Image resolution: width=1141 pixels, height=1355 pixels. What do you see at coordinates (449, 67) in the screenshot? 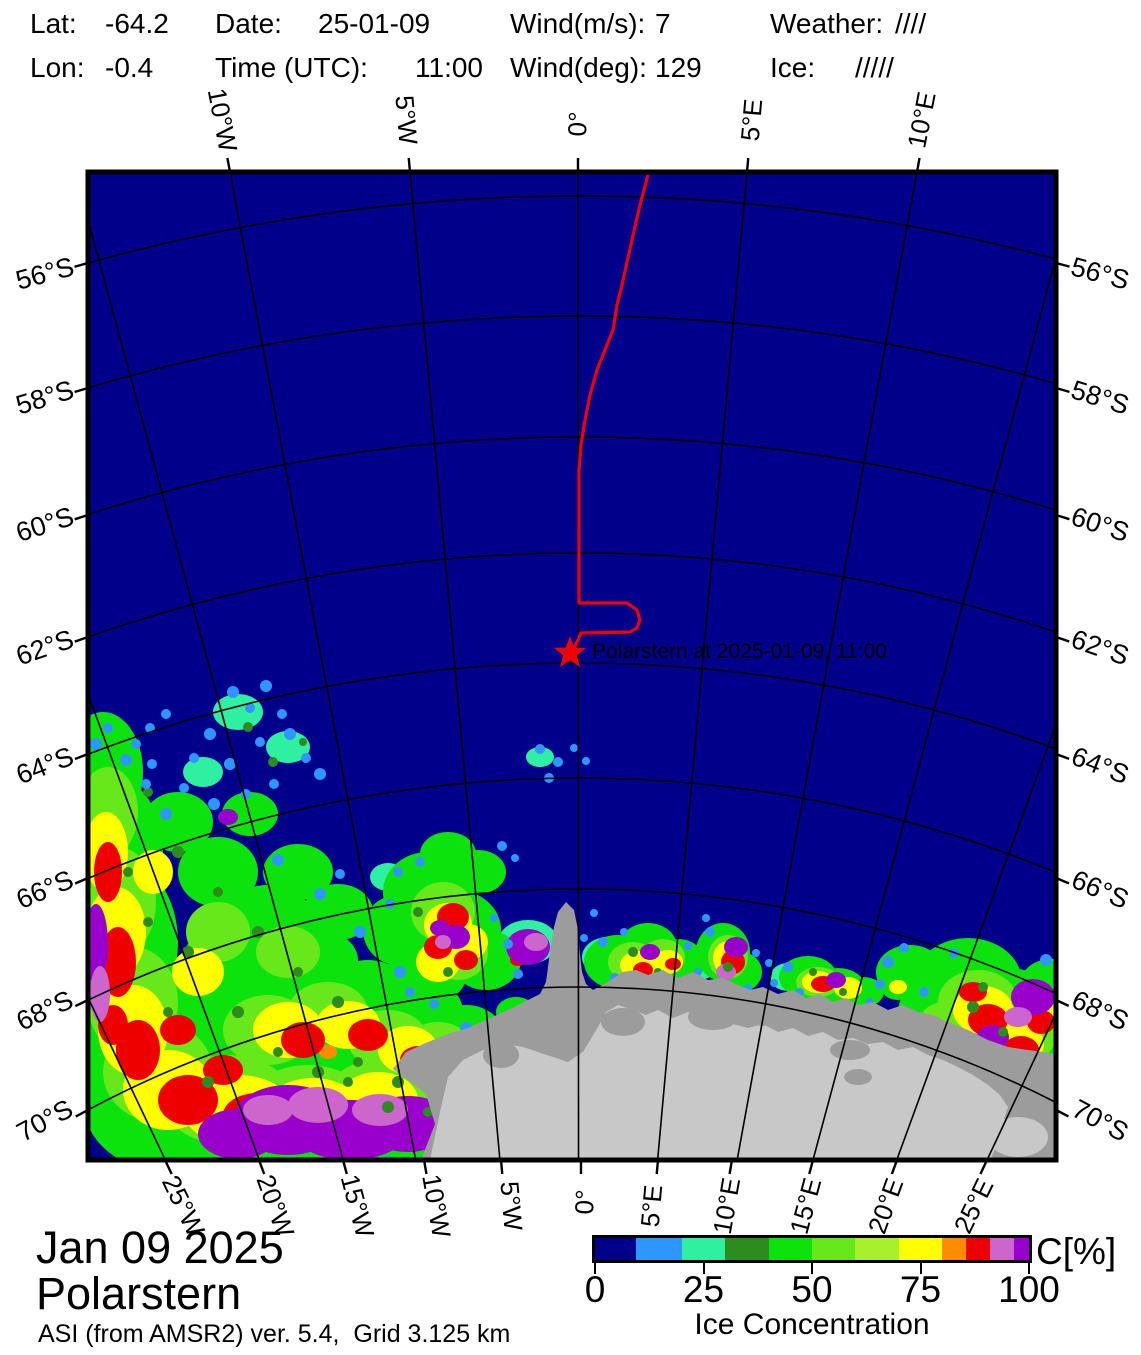
I see `header-value-time-utc: 11:00` at bounding box center [449, 67].